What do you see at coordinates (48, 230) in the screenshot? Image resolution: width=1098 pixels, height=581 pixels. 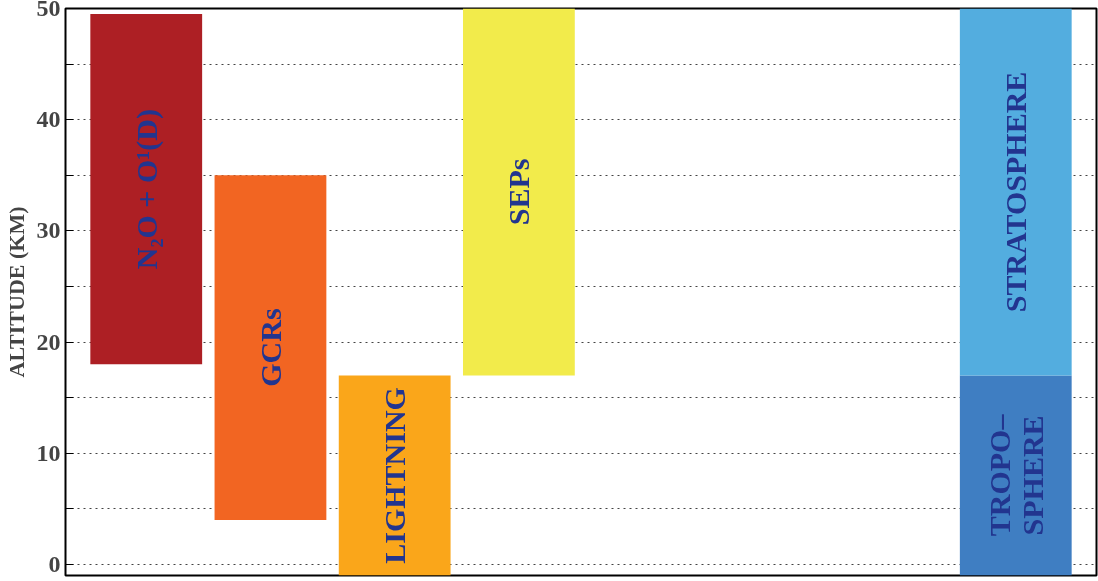 I see `y-tick-label: 30` at bounding box center [48, 230].